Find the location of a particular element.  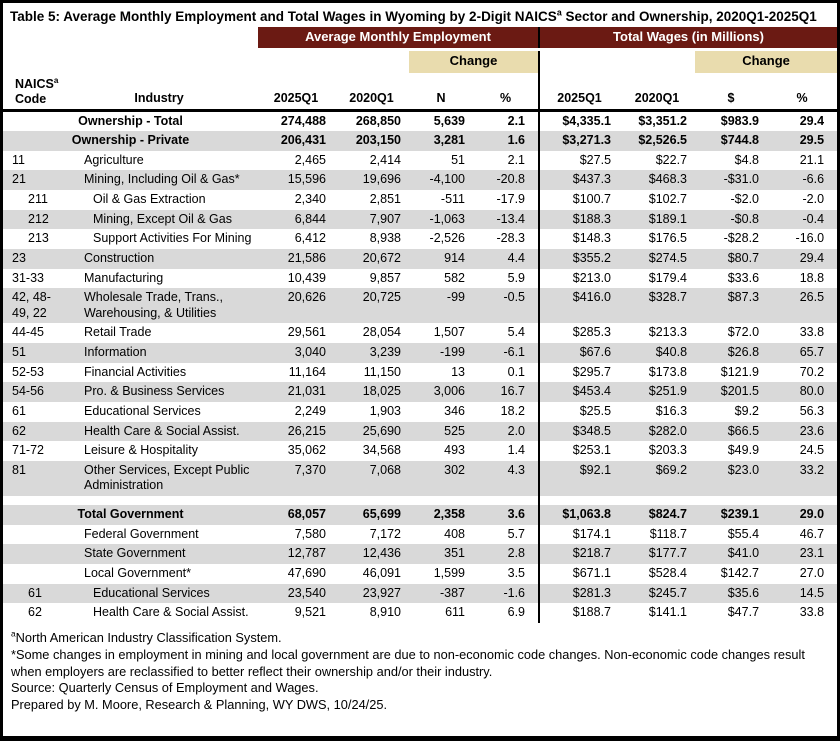

value-cell: 65.7 is located at coordinates (802, 353).